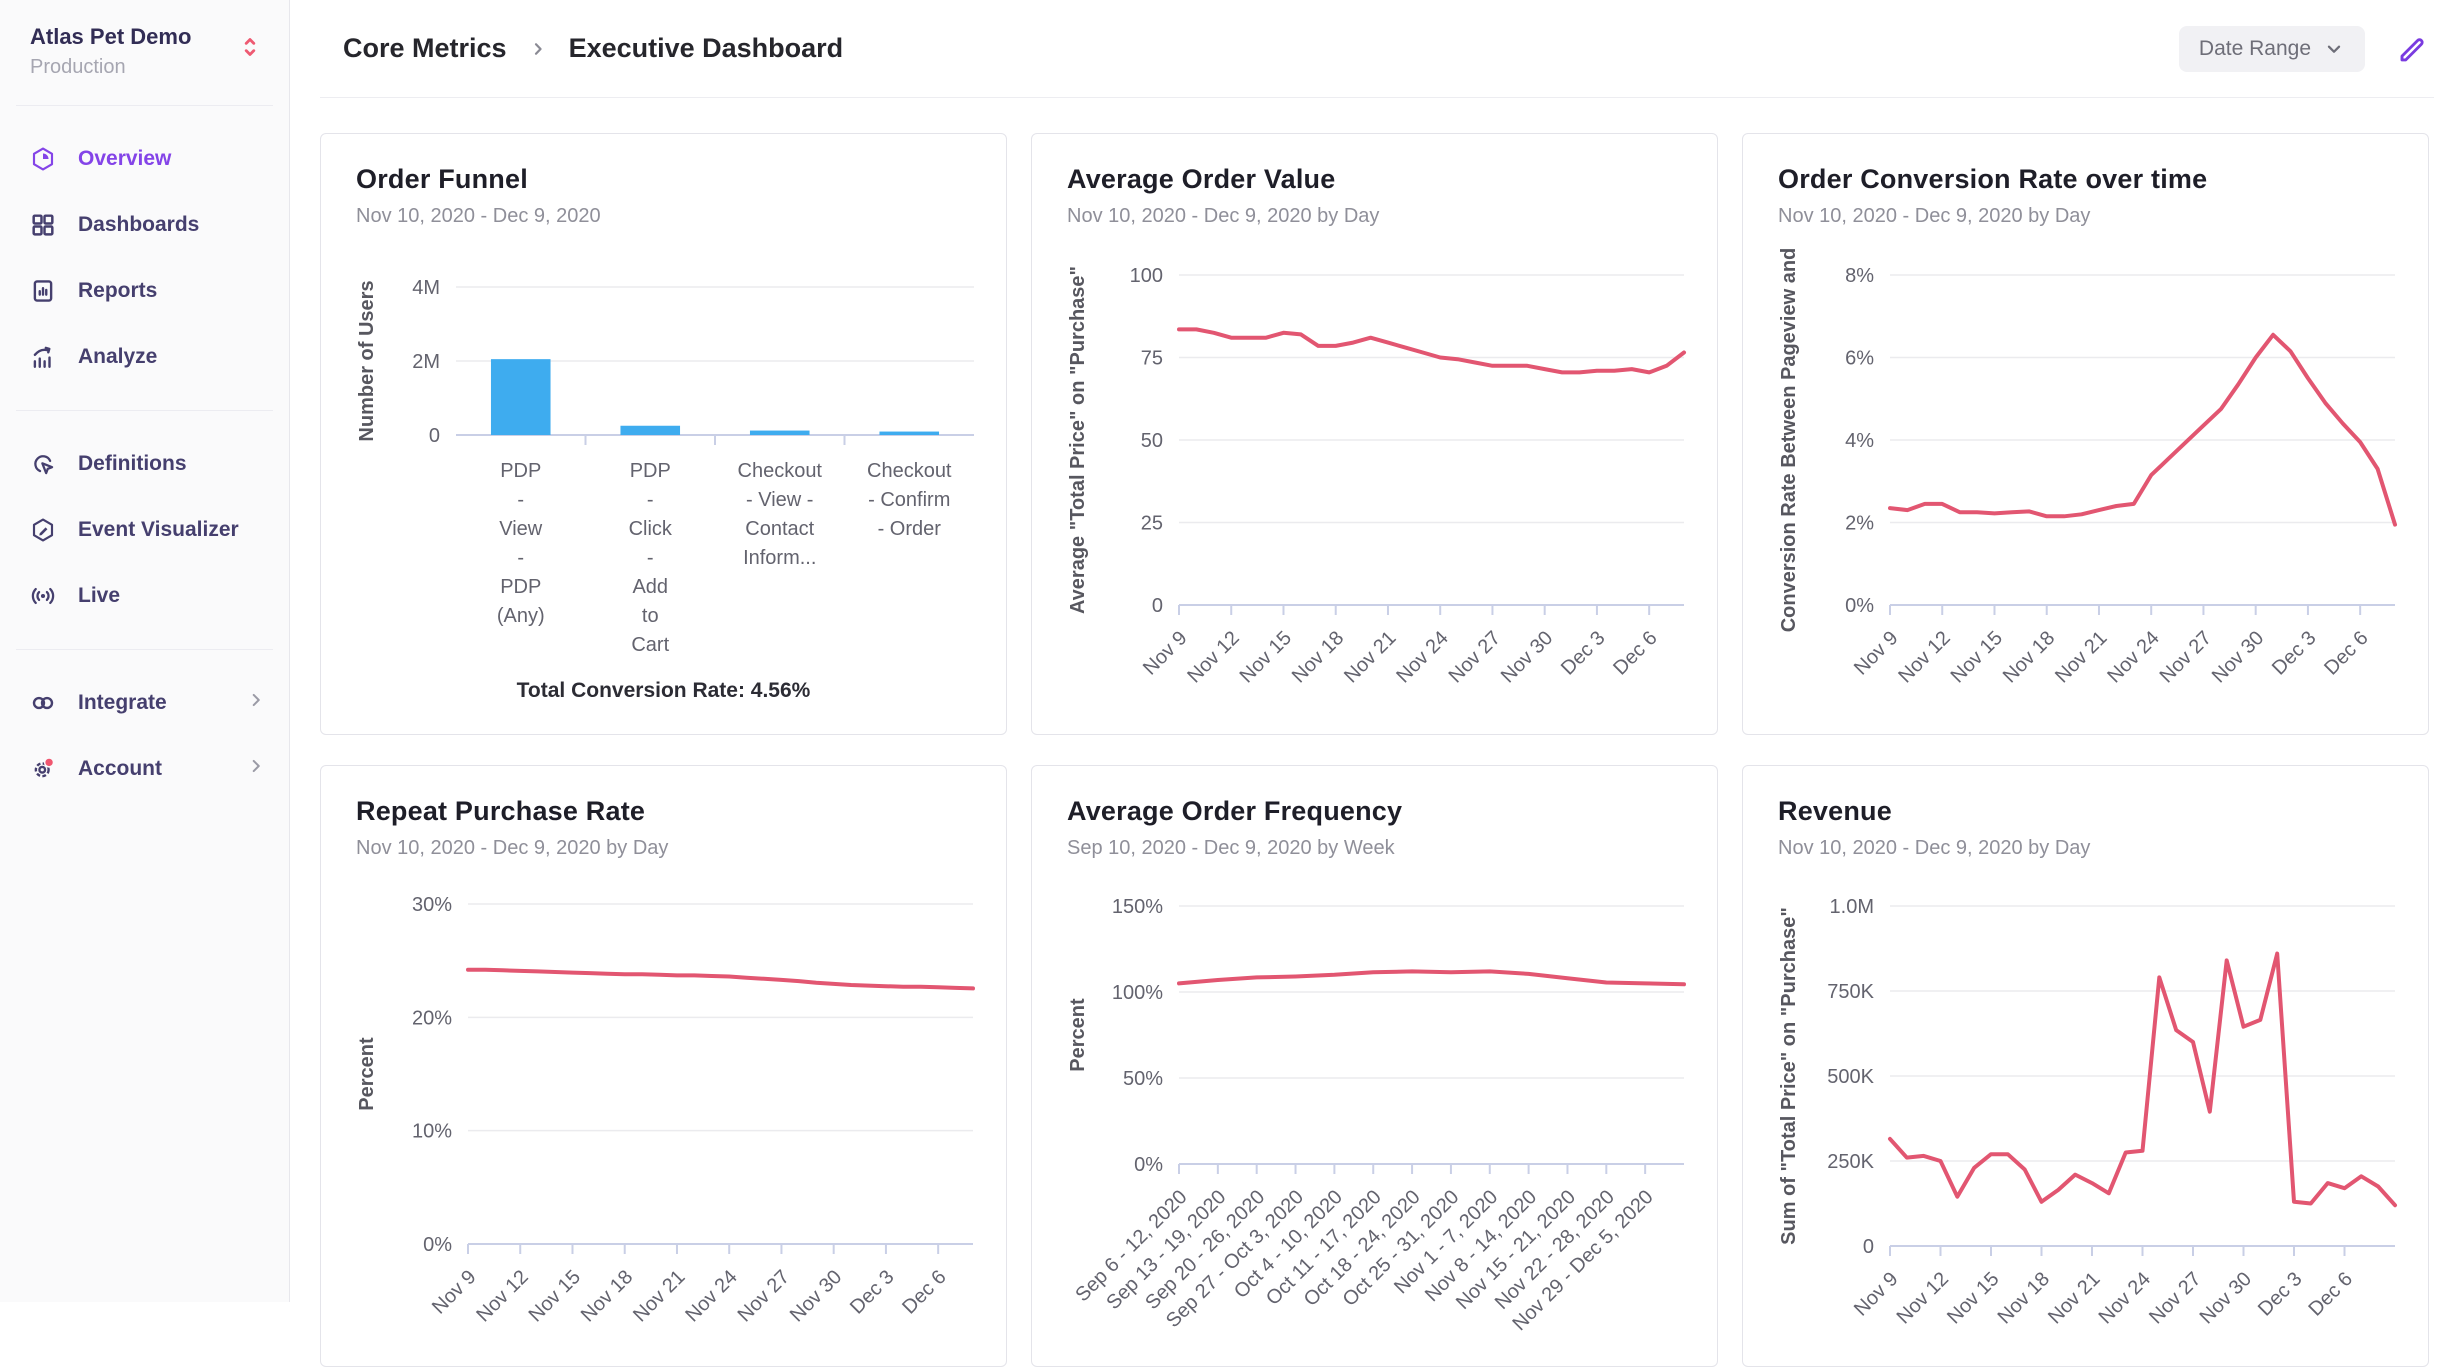  I want to click on sidebar-item-dashboards: Dashboards, so click(144, 225).